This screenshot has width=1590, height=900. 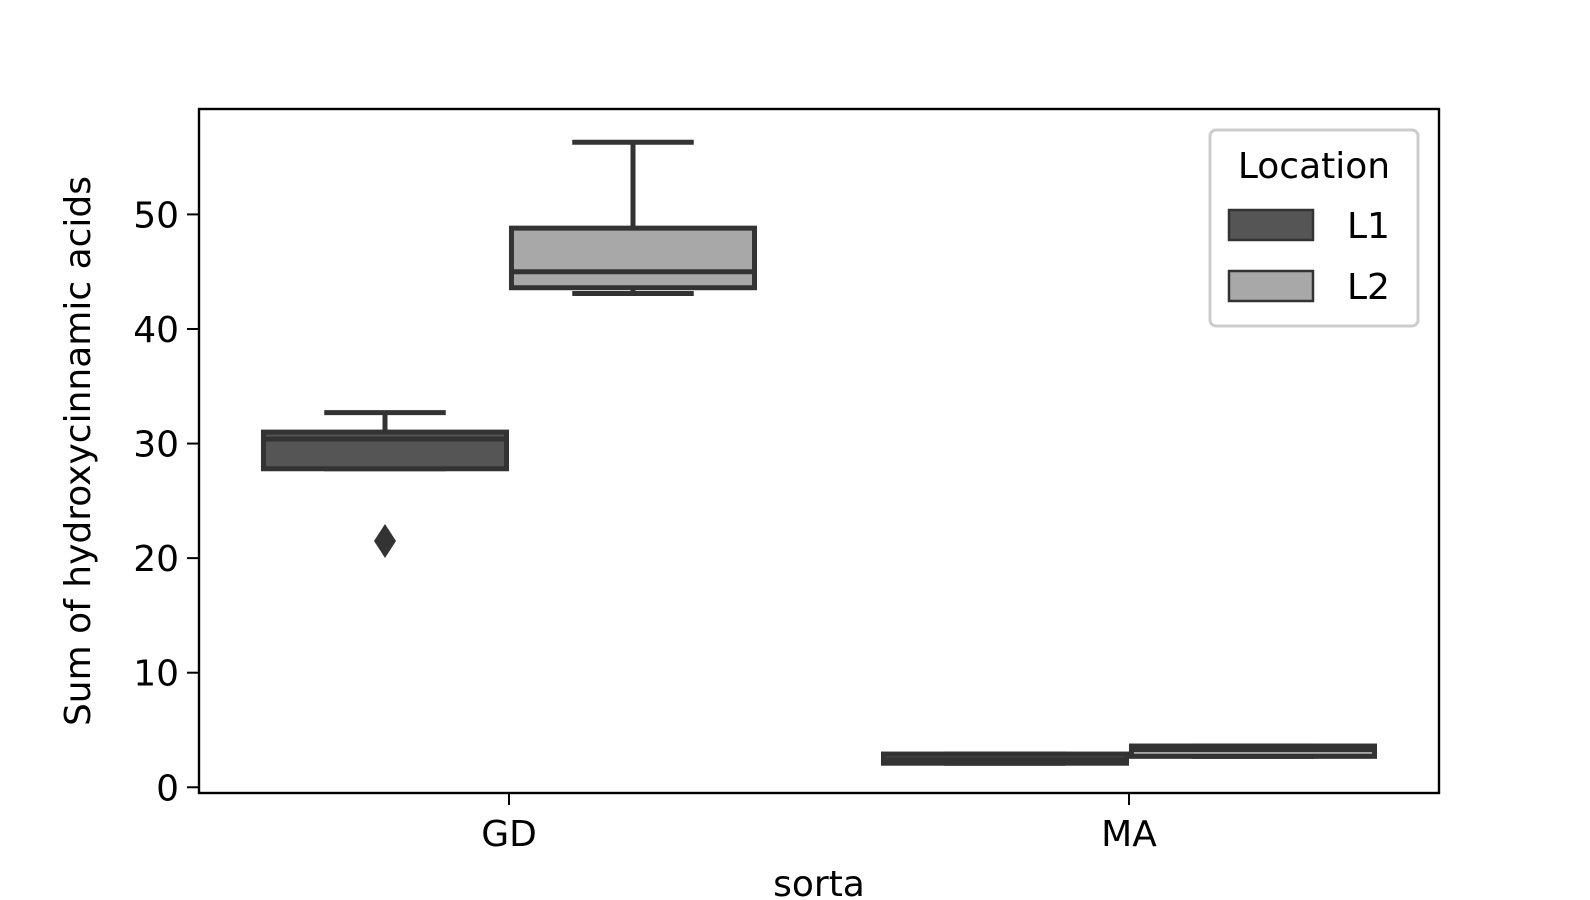 I want to click on legend-label-L1: L1, so click(x=1368, y=226).